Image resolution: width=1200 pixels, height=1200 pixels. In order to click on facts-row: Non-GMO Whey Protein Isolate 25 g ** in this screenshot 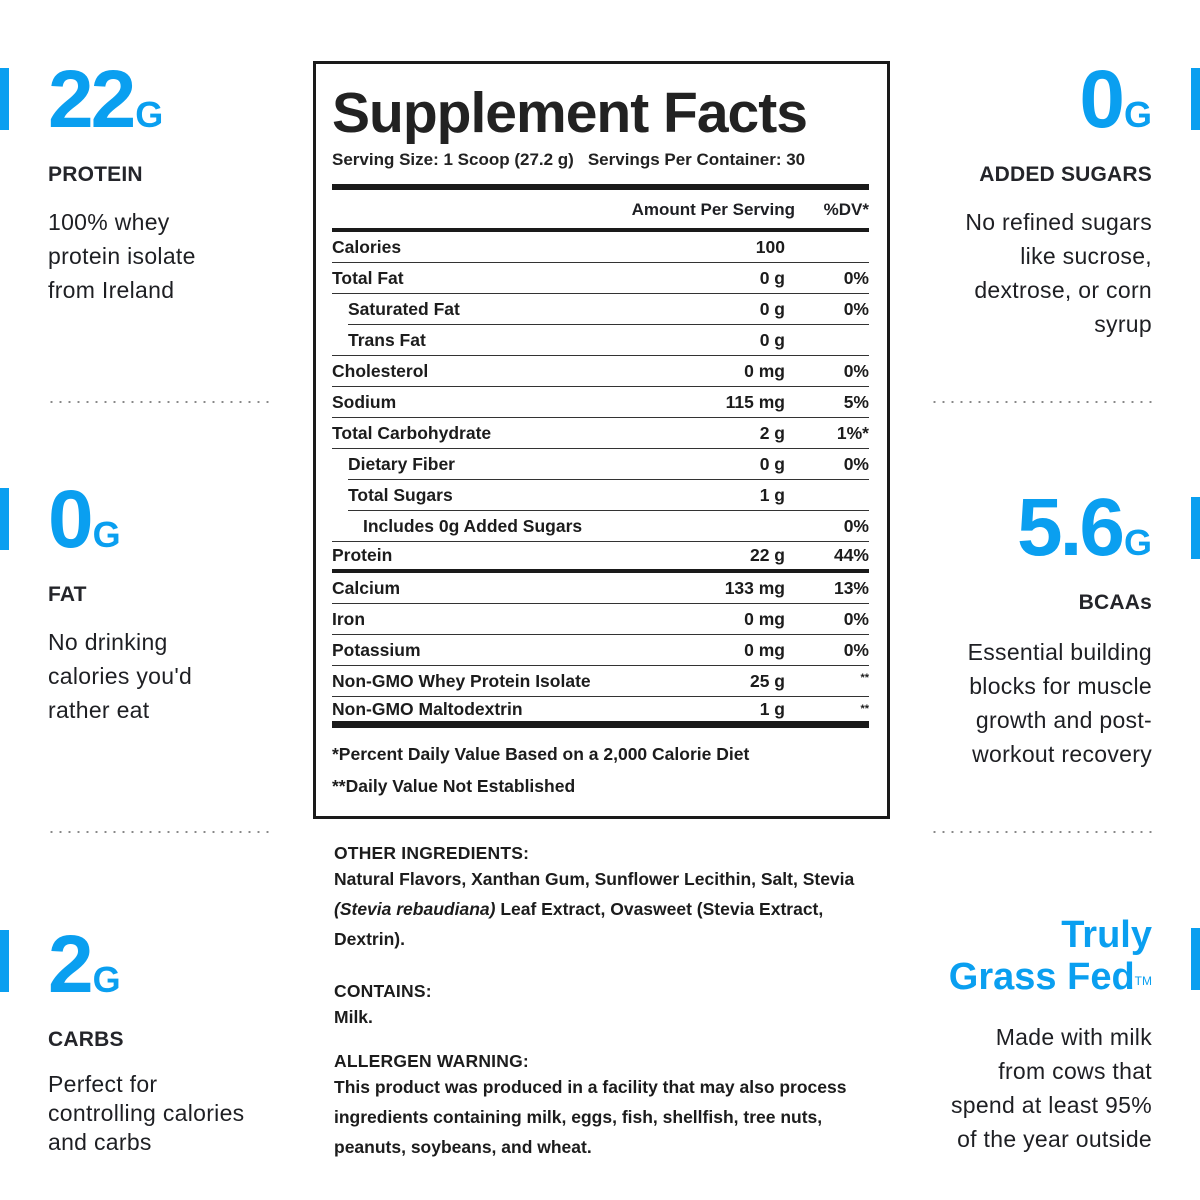, I will do `click(600, 681)`.